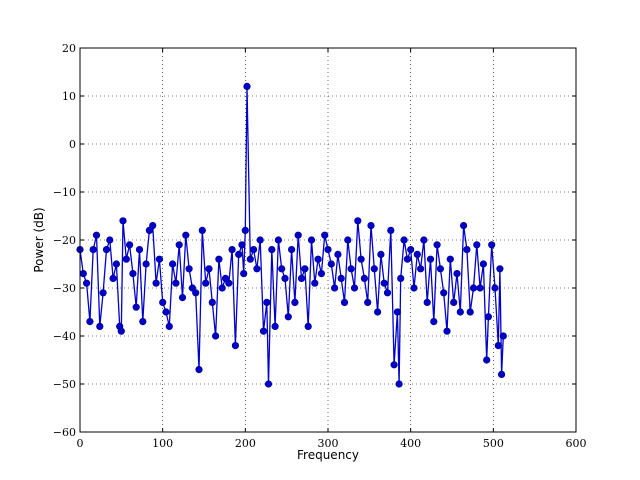 This screenshot has height=480, width=640. I want to click on x-tick-labels: 0 100 200 300 400 500 600, so click(332, 443).